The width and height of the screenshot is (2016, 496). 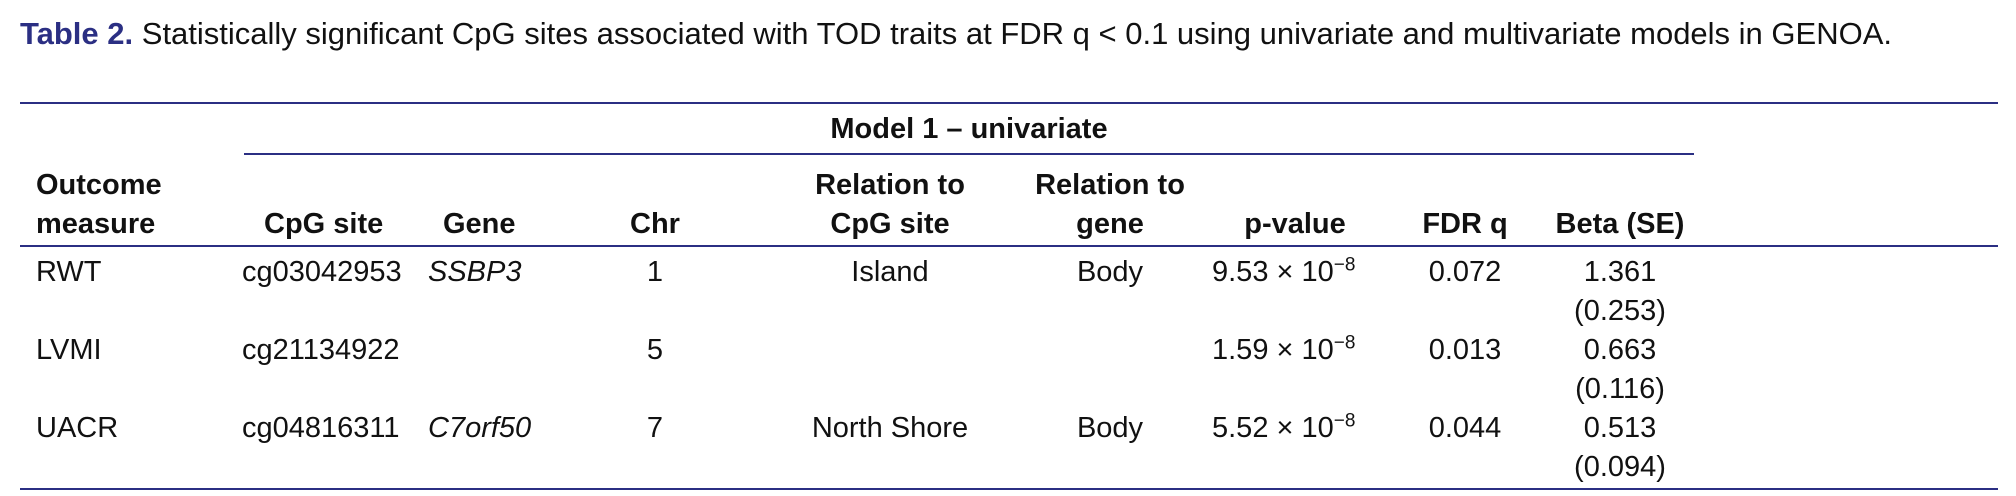 I want to click on header-gene: Gene, so click(x=479, y=224).